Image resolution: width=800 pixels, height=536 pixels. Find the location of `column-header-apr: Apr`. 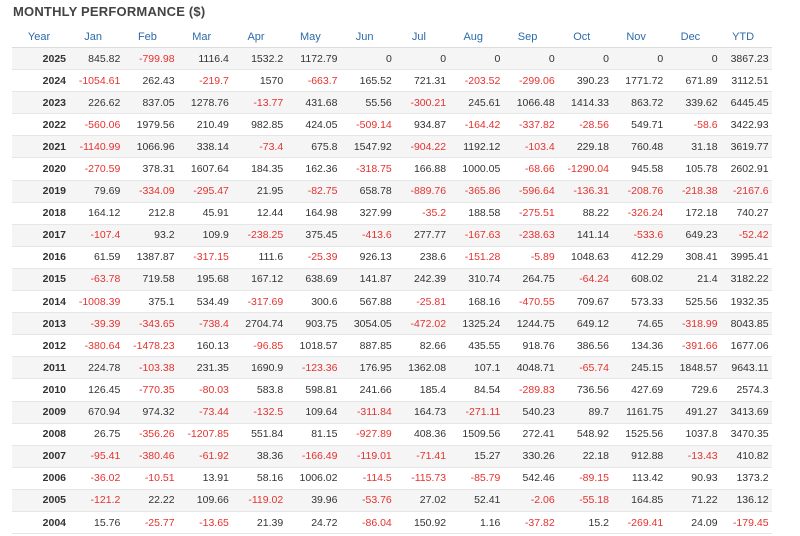

column-header-apr: Apr is located at coordinates (256, 36).